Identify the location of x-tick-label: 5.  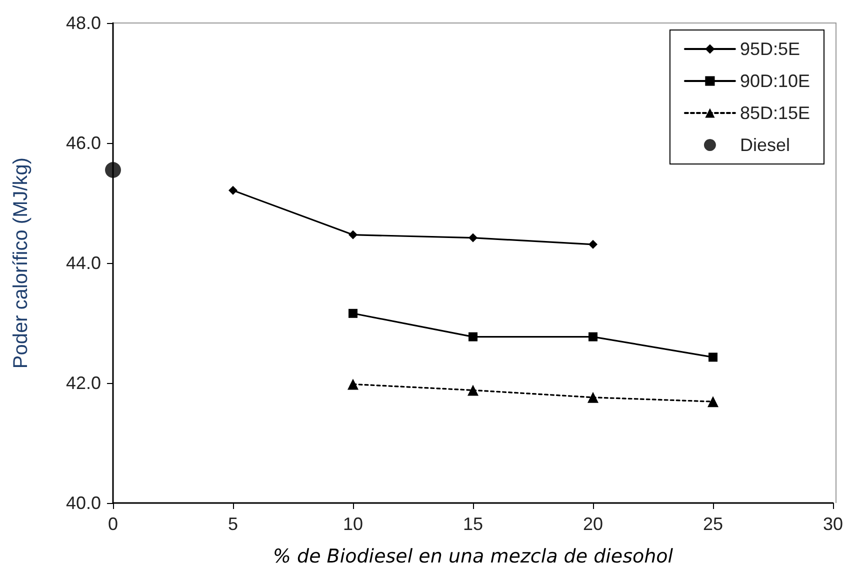
(233, 524).